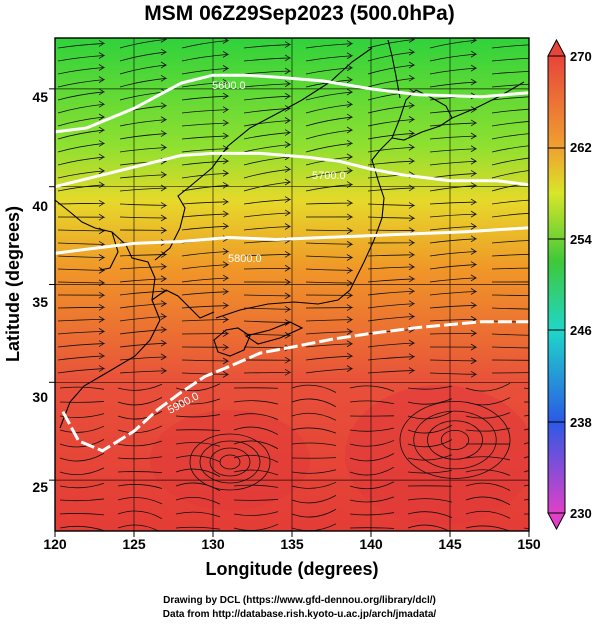 The width and height of the screenshot is (599, 625). What do you see at coordinates (556, 521) in the screenshot?
I see `colorbar-bottom-arrow` at bounding box center [556, 521].